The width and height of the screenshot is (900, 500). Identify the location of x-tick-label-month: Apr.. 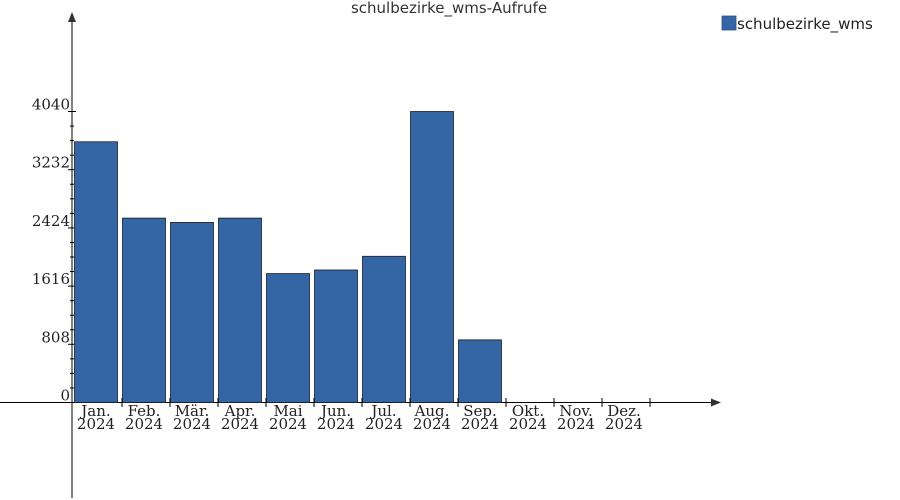
(240, 411).